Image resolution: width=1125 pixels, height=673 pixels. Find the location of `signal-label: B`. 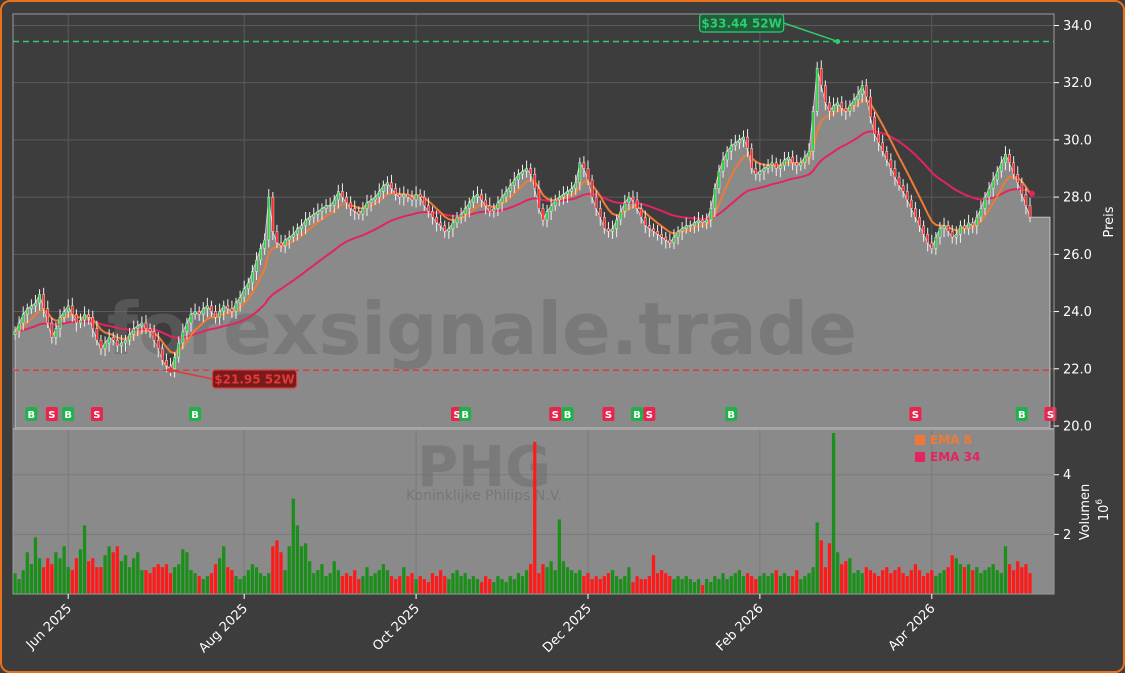

signal-label: B is located at coordinates (465, 415).